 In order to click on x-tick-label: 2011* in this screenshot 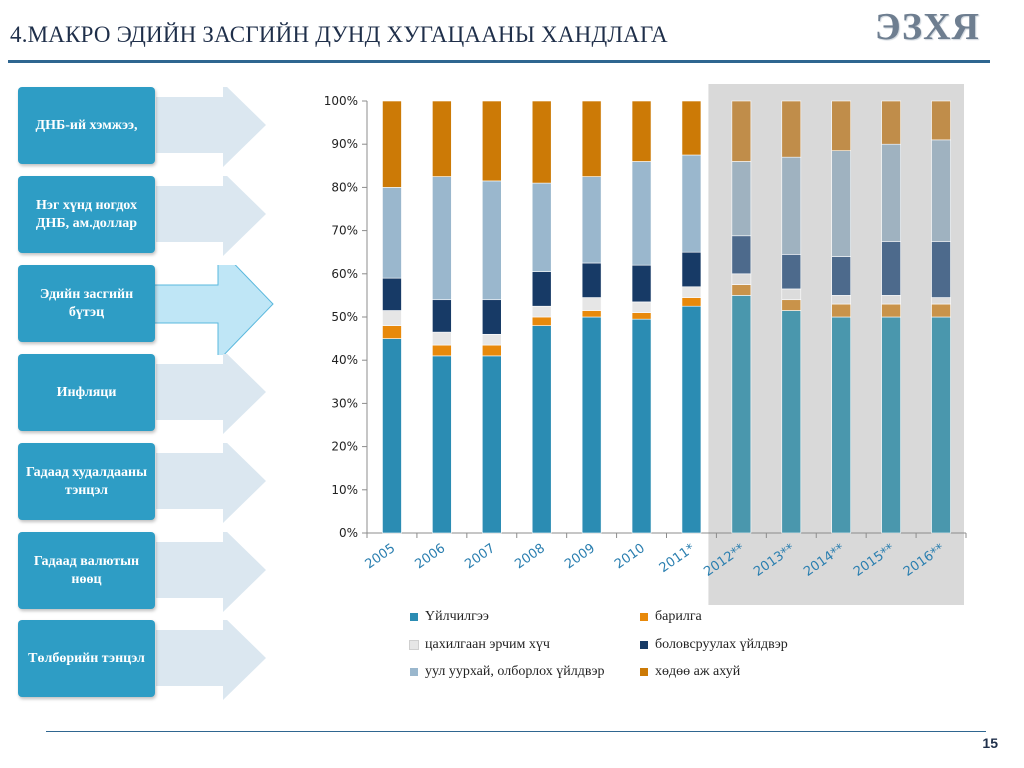, I will do `click(677, 558)`.